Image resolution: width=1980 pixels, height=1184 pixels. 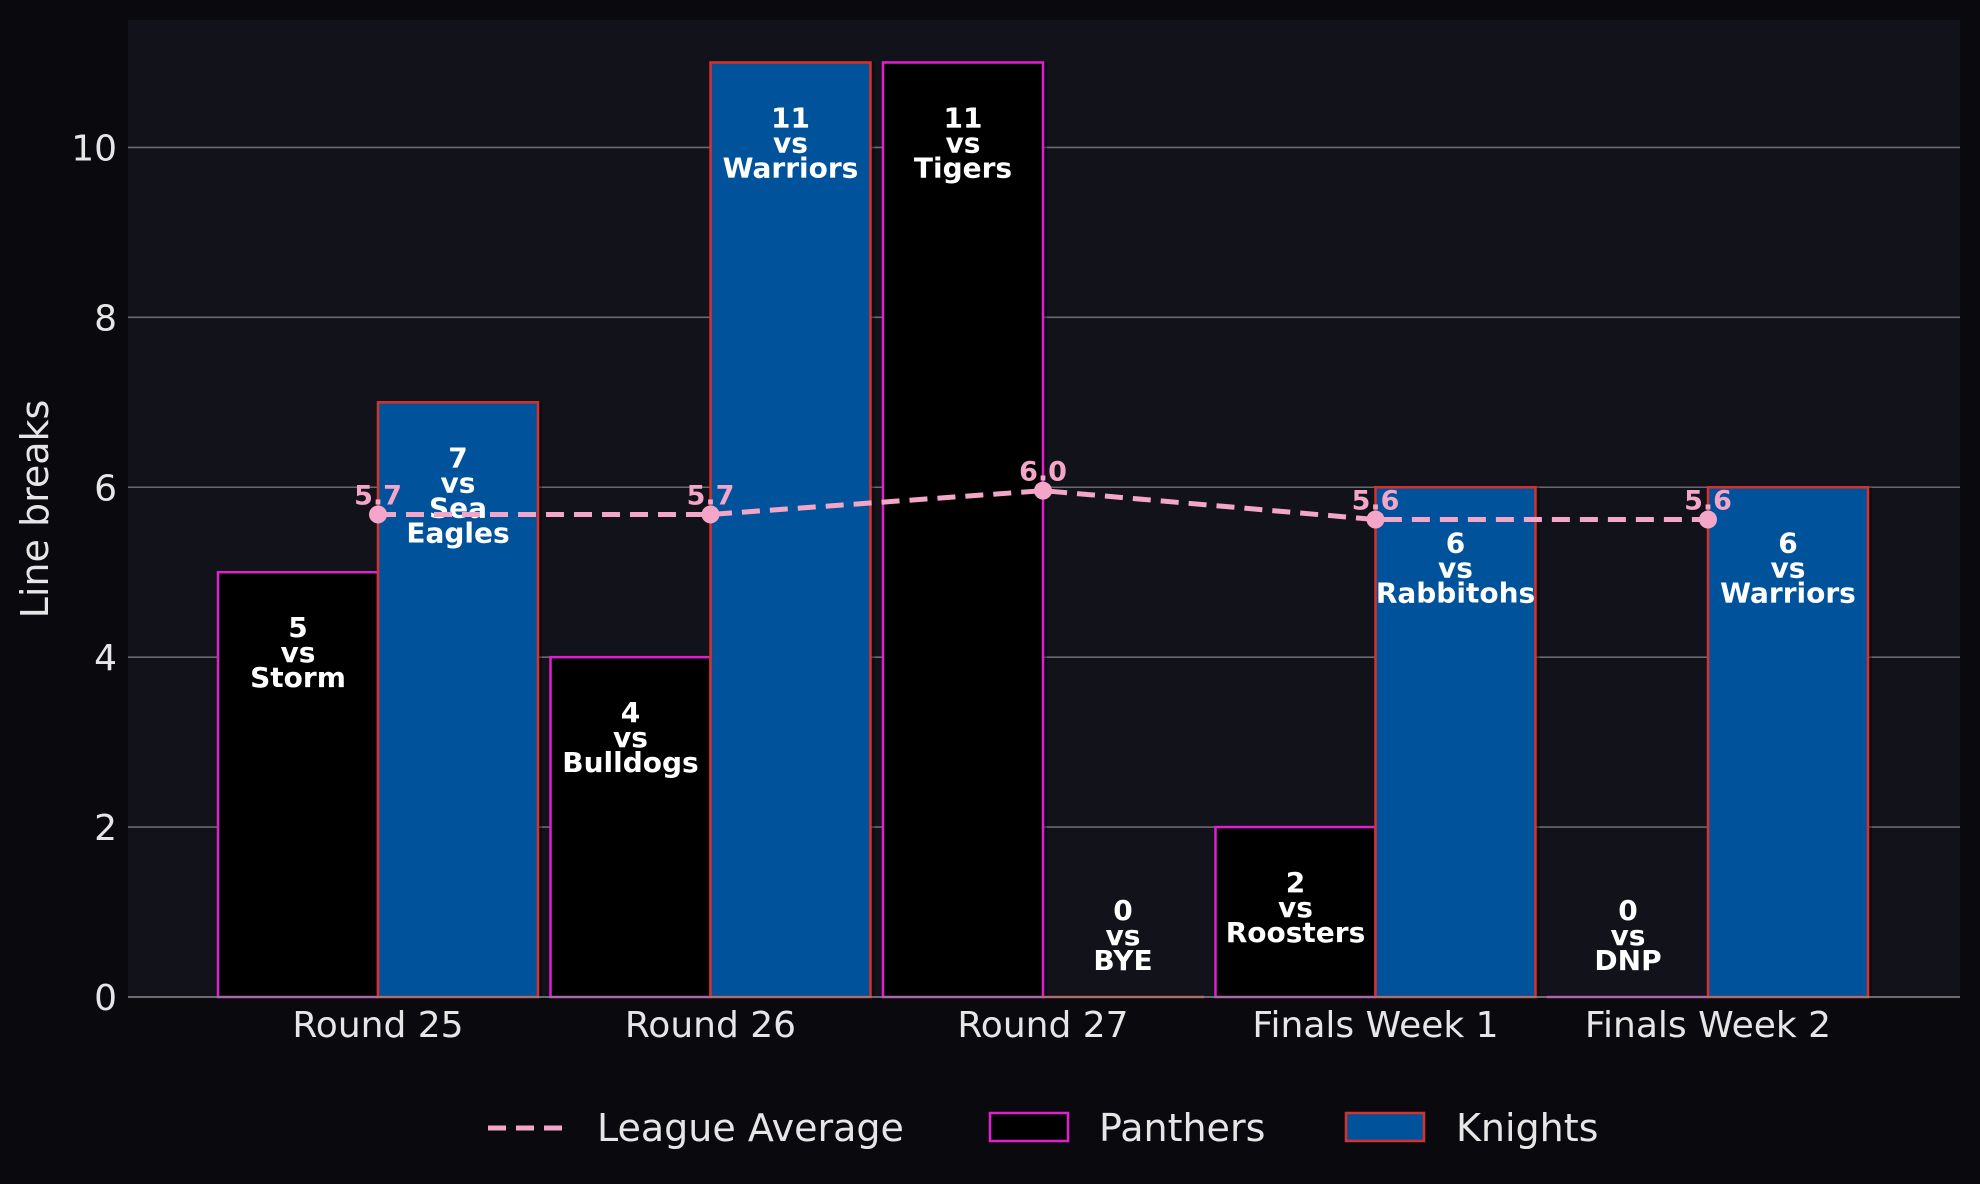 What do you see at coordinates (377, 1025) in the screenshot?
I see `x-tick-label: Round 25` at bounding box center [377, 1025].